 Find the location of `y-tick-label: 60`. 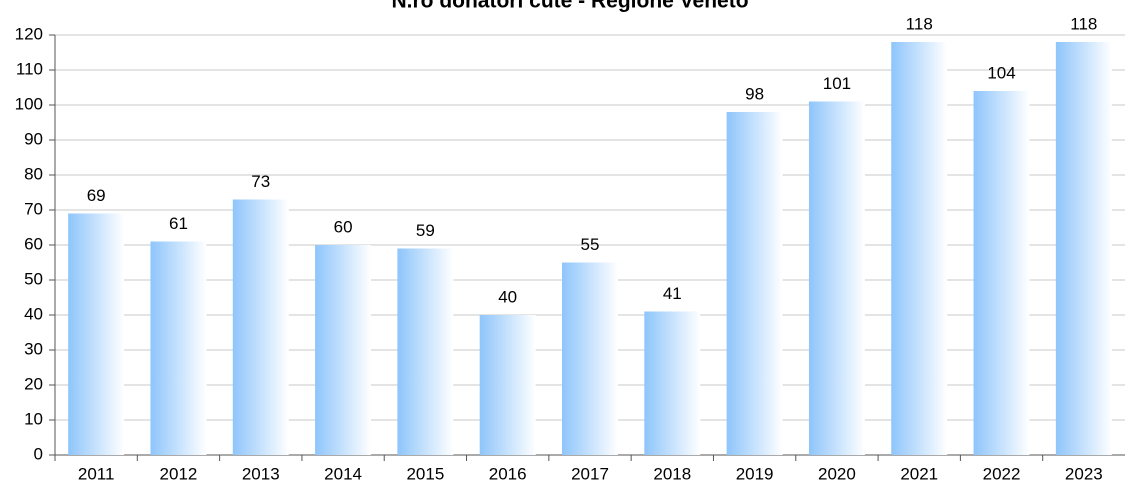

y-tick-label: 60 is located at coordinates (33, 243).